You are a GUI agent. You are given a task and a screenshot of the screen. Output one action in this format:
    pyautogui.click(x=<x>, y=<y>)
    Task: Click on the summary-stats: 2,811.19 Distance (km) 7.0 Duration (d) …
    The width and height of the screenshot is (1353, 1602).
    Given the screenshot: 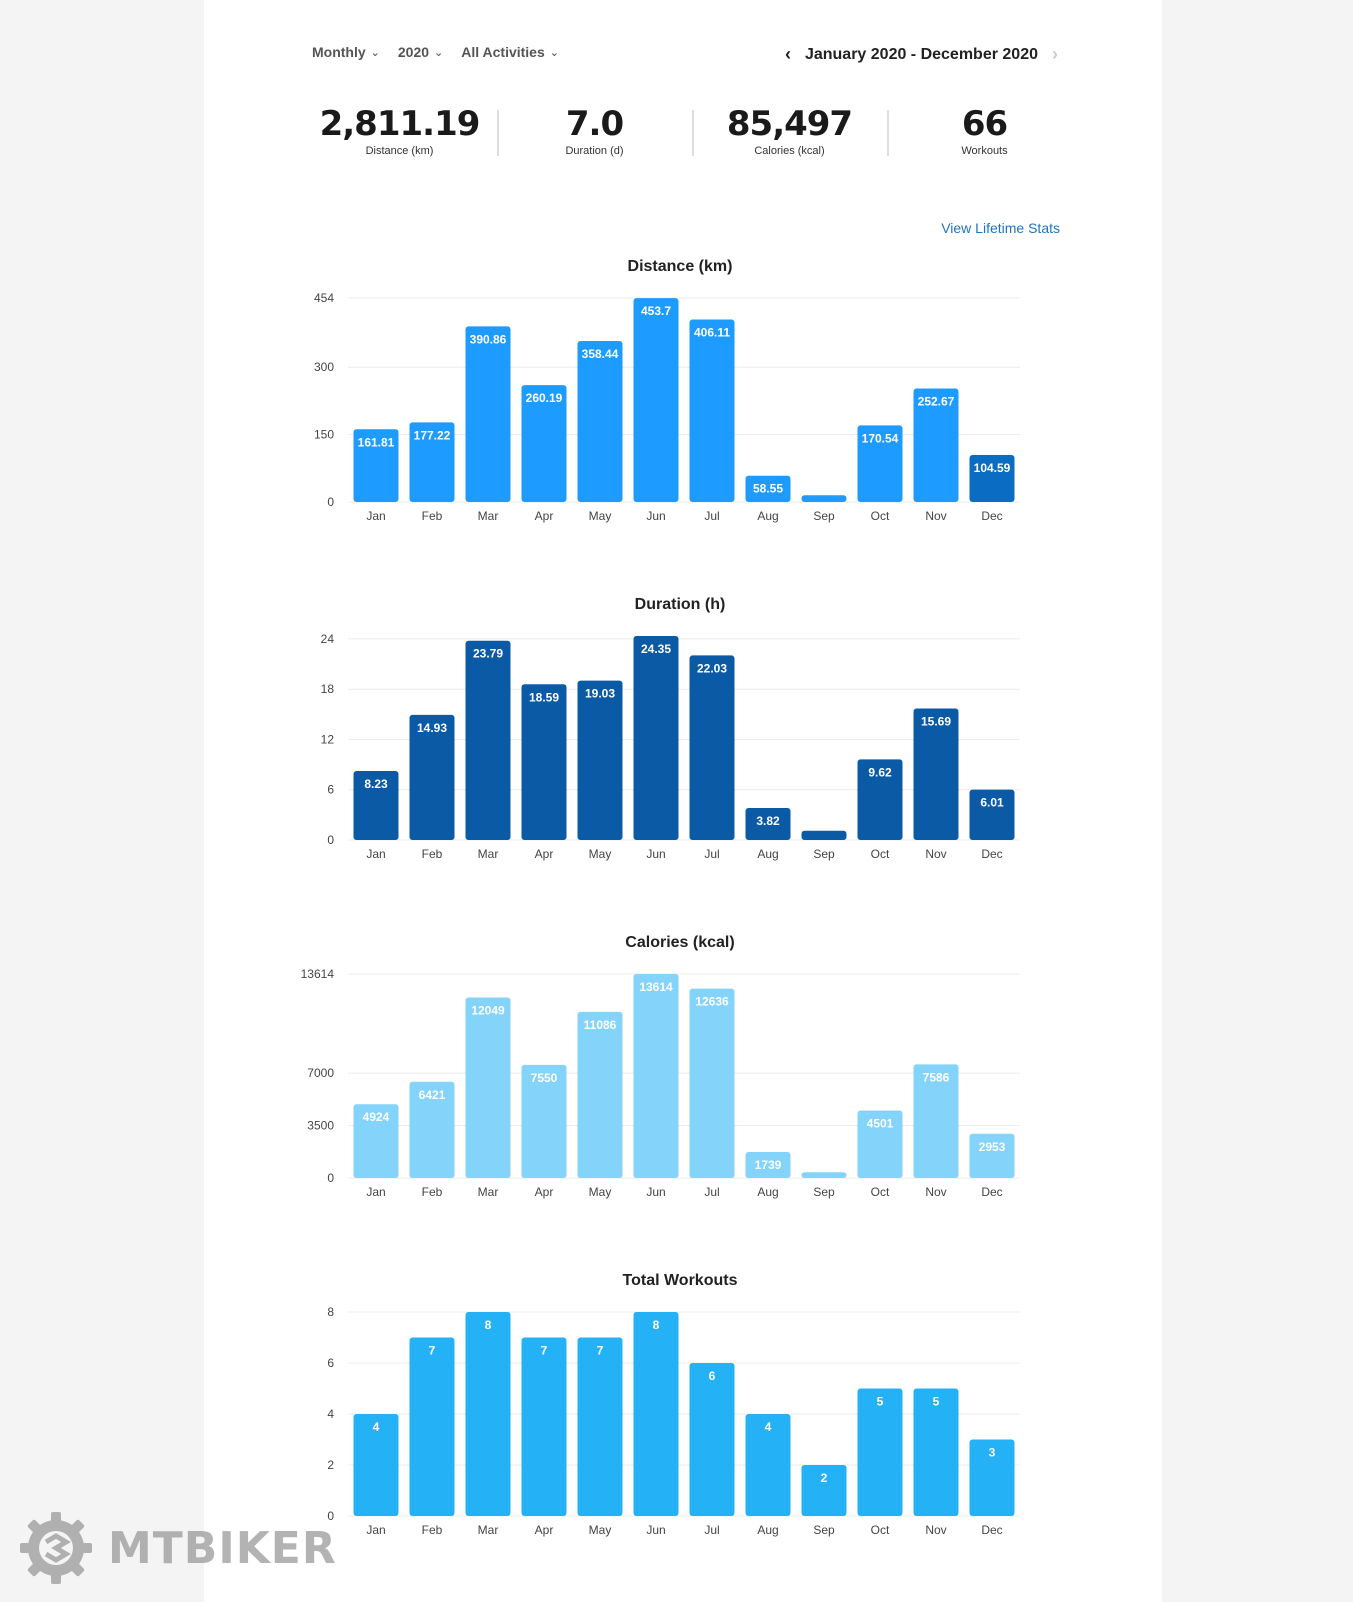 What is the action you would take?
    pyautogui.click(x=692, y=134)
    